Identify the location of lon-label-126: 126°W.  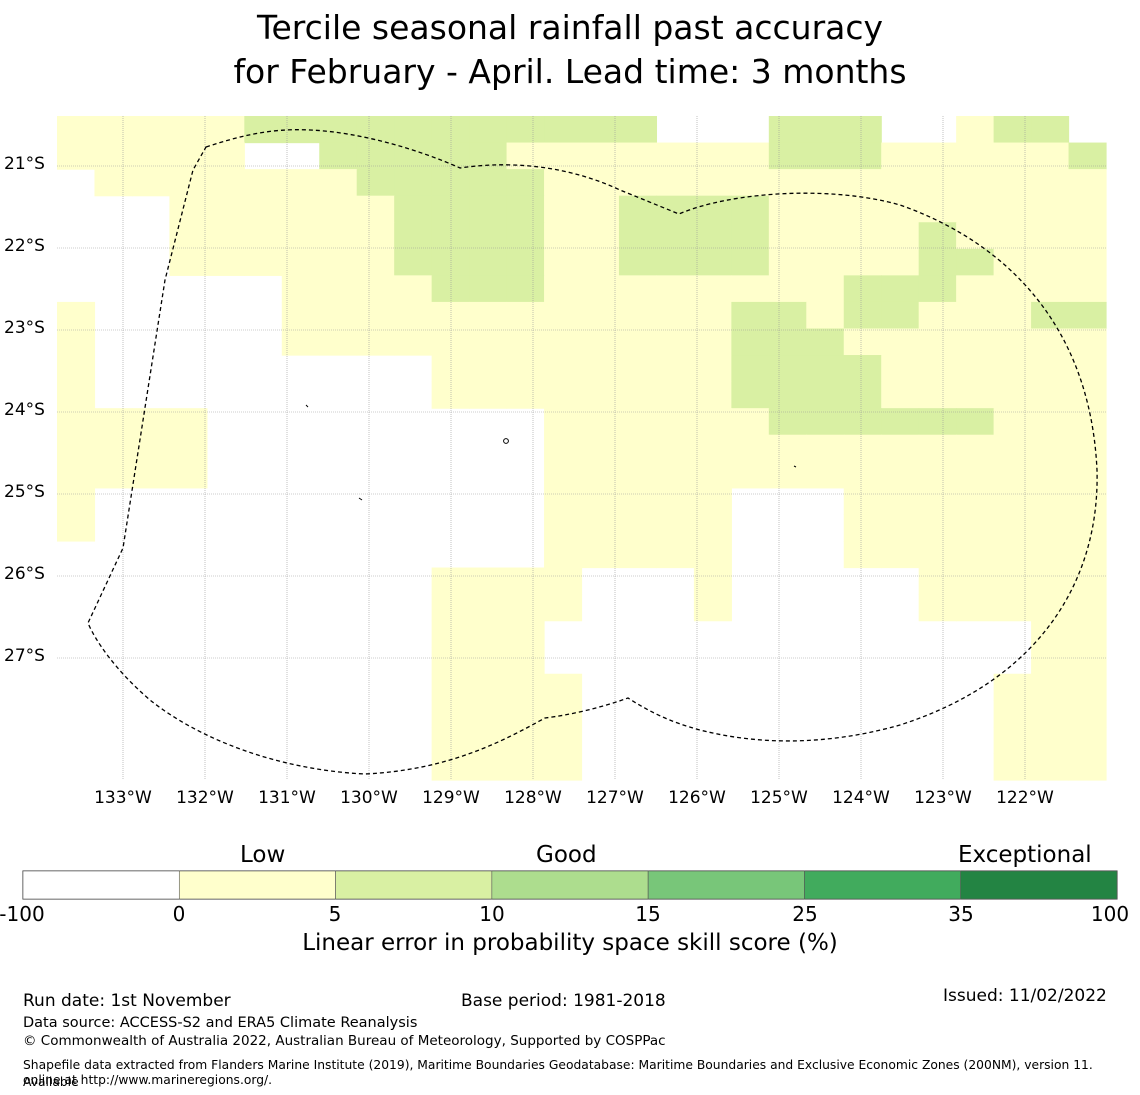
(697, 798).